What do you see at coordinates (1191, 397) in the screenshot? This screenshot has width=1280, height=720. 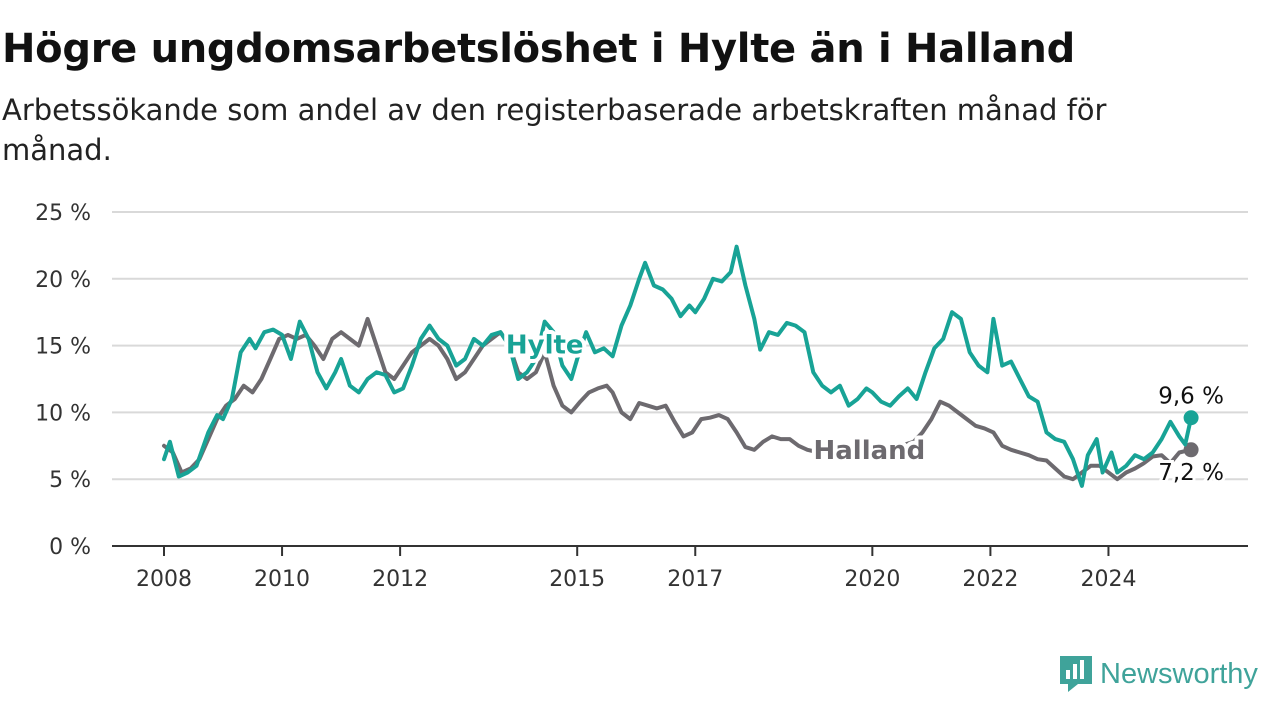 I see `end-label-hylte: 9,6 %` at bounding box center [1191, 397].